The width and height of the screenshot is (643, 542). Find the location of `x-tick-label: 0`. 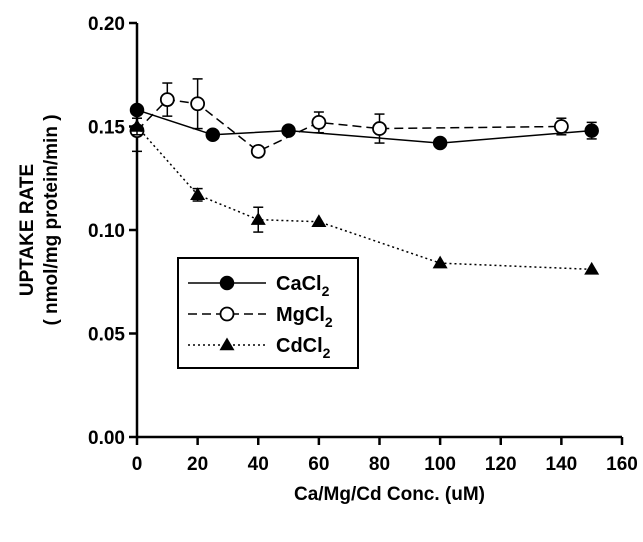

x-tick-label: 0 is located at coordinates (137, 464).